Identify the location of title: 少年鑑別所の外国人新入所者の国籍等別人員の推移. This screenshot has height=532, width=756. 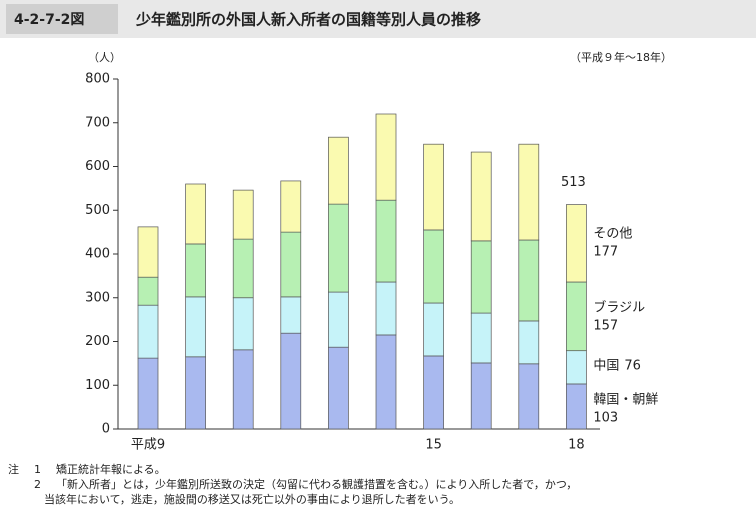
(308, 20).